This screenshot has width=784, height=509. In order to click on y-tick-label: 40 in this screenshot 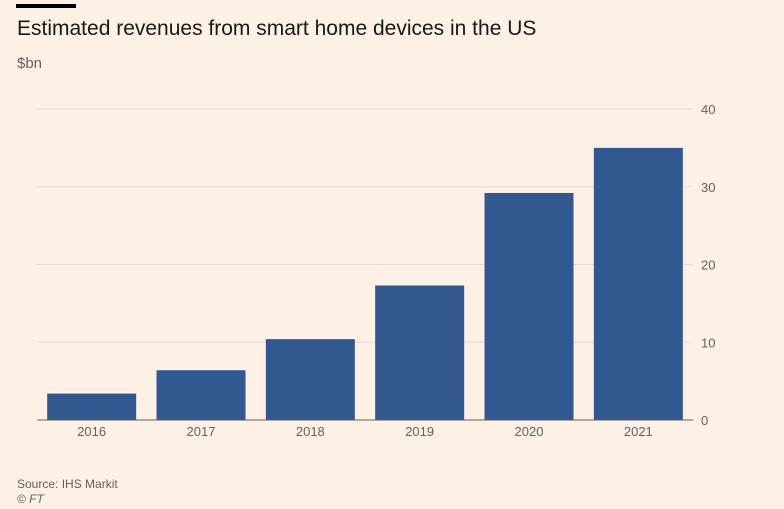, I will do `click(708, 109)`.